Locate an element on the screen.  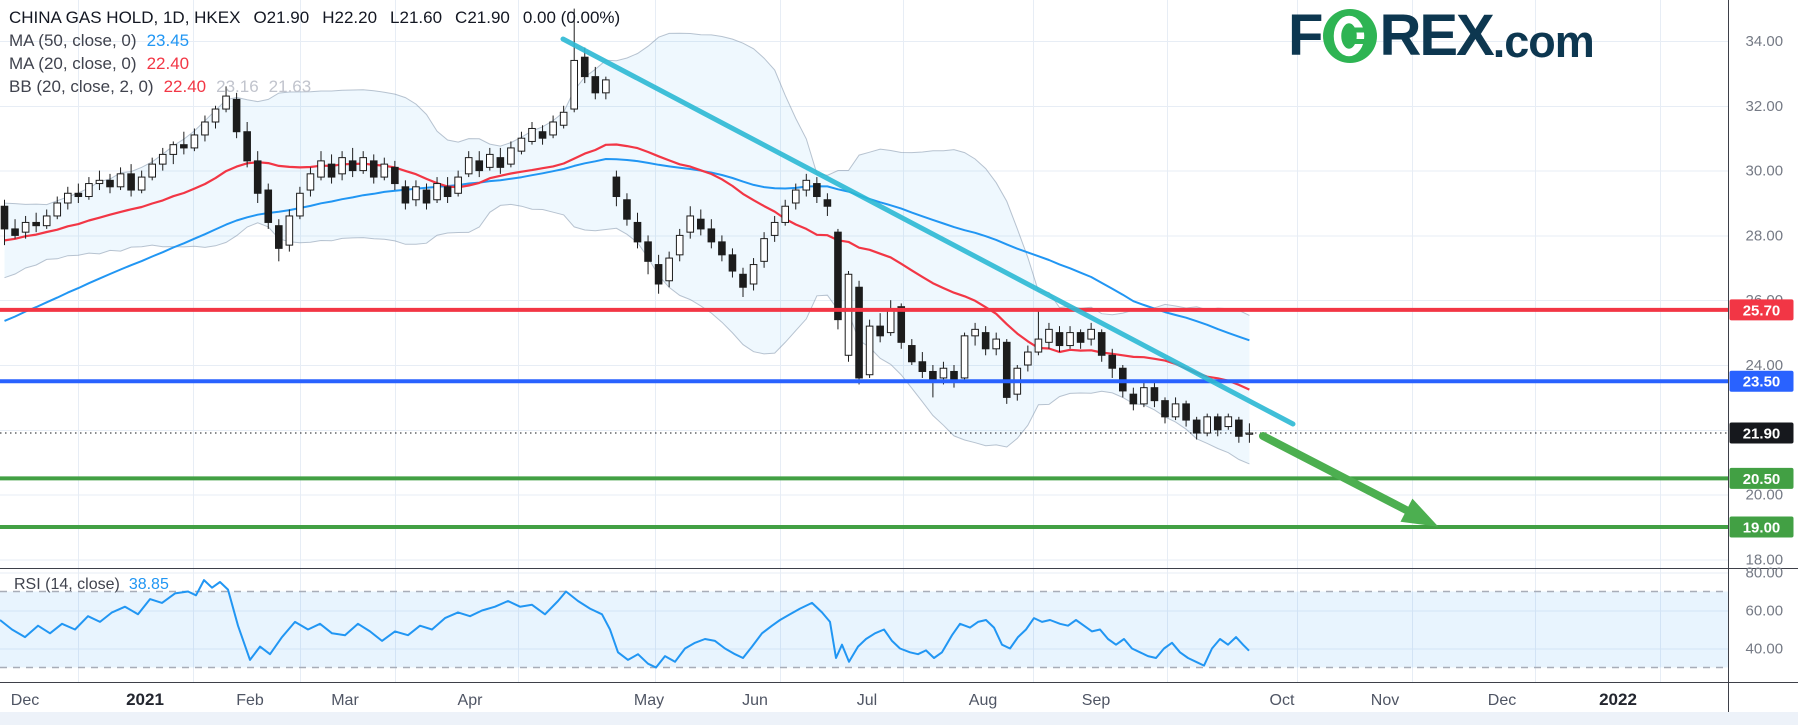
time-axis-month-label: Jun is located at coordinates (755, 700).